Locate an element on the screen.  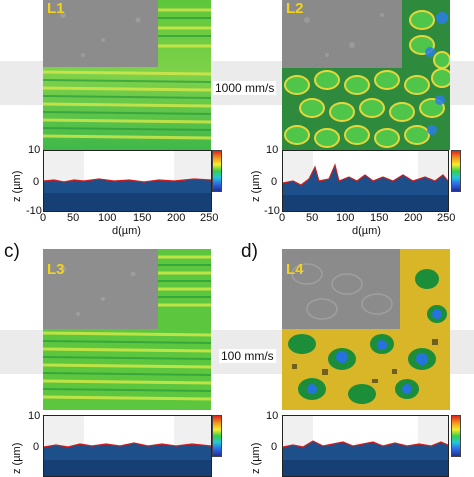
xlabel-l2: d(µm) is located at coordinates (366, 231).